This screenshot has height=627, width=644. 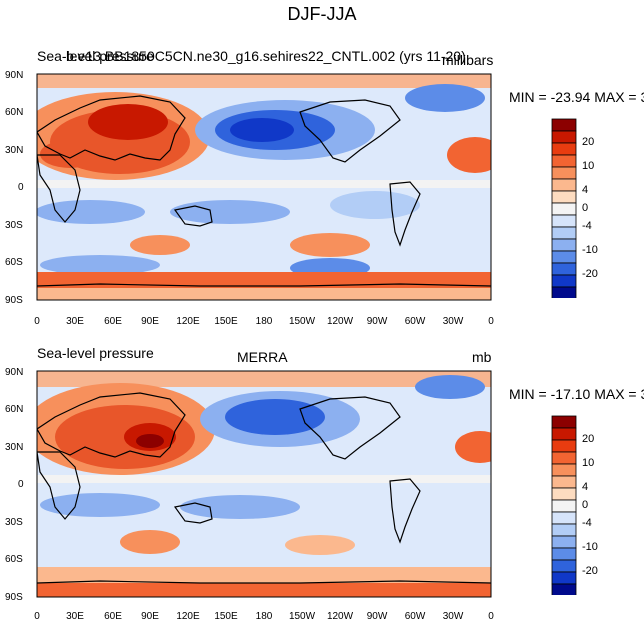 What do you see at coordinates (590, 208) in the screenshot?
I see `panel1-colorbar-labels: 20 10 4 0 -4 -10 -20` at bounding box center [590, 208].